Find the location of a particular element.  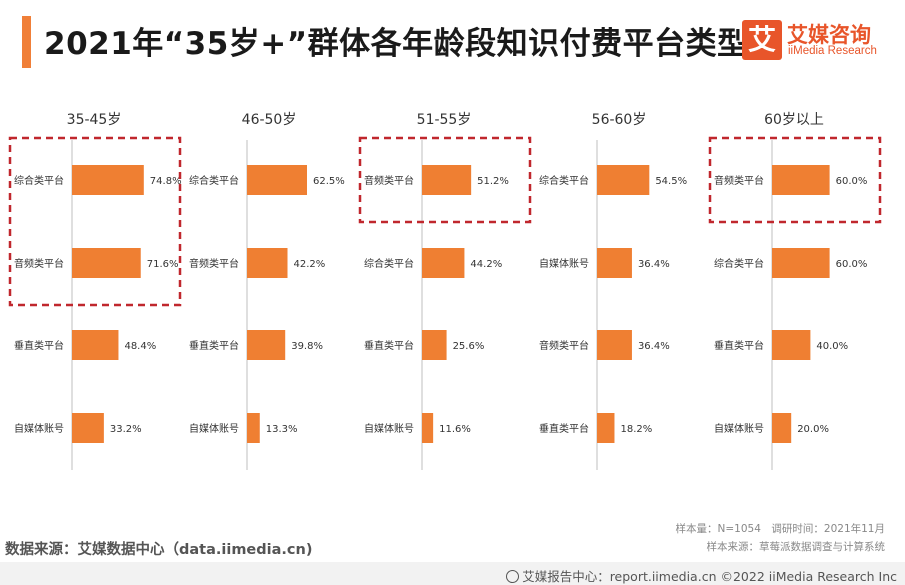

panel-title: 56-60岁 is located at coordinates (619, 120).